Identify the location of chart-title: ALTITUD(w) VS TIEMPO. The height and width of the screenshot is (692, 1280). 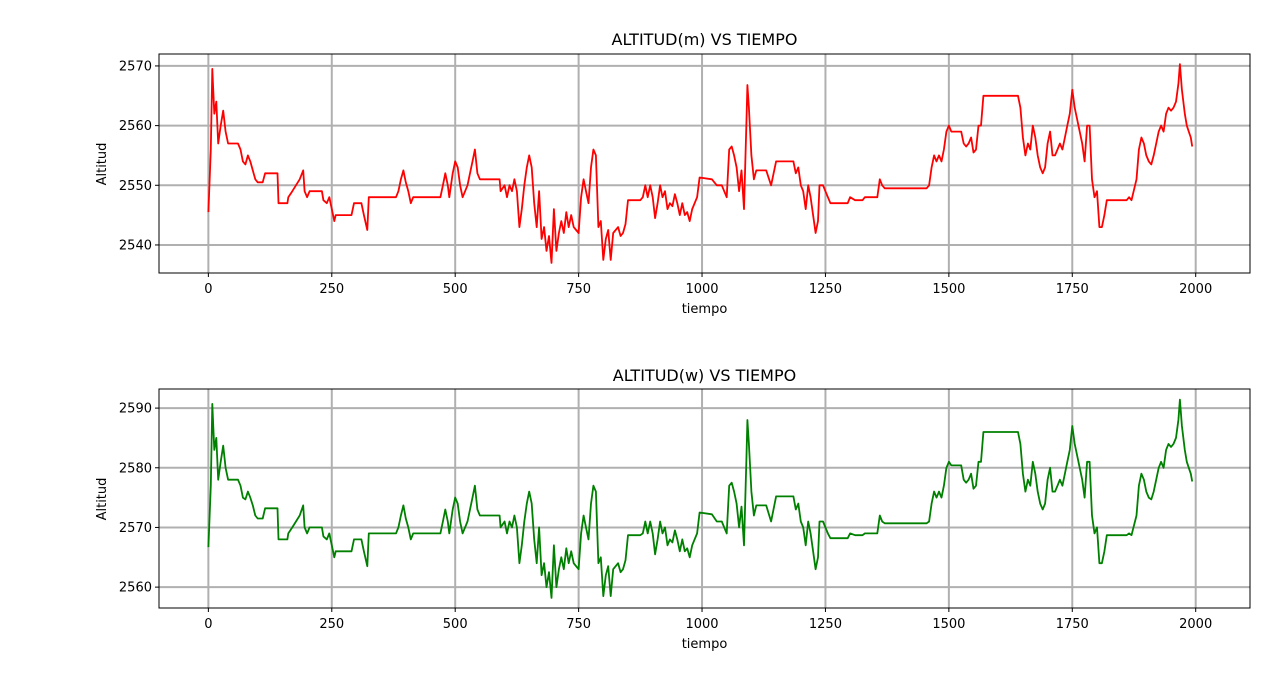
(704, 375).